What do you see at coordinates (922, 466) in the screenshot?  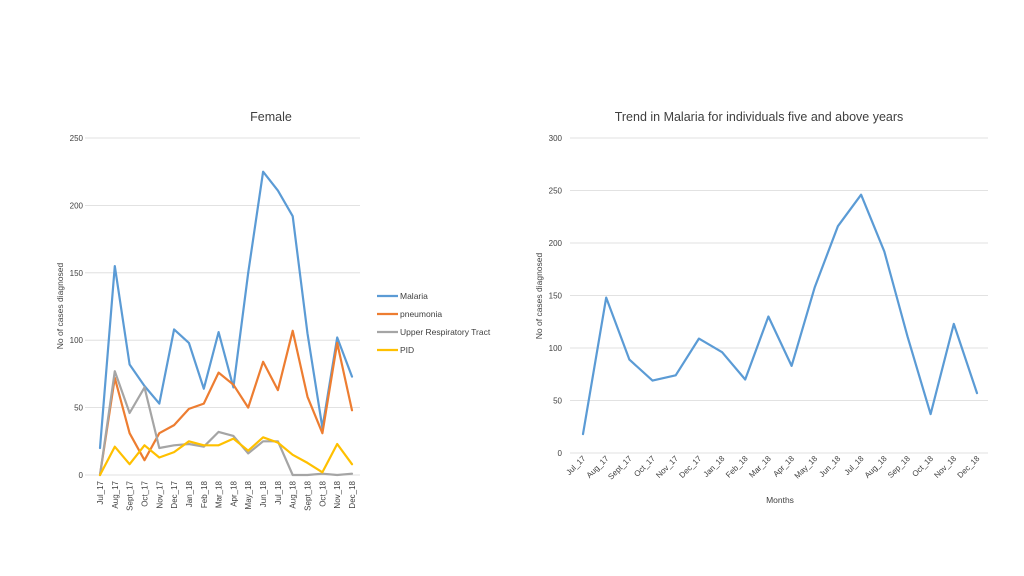 I see `malaria-trend-x-tick-label: Oct_18` at bounding box center [922, 466].